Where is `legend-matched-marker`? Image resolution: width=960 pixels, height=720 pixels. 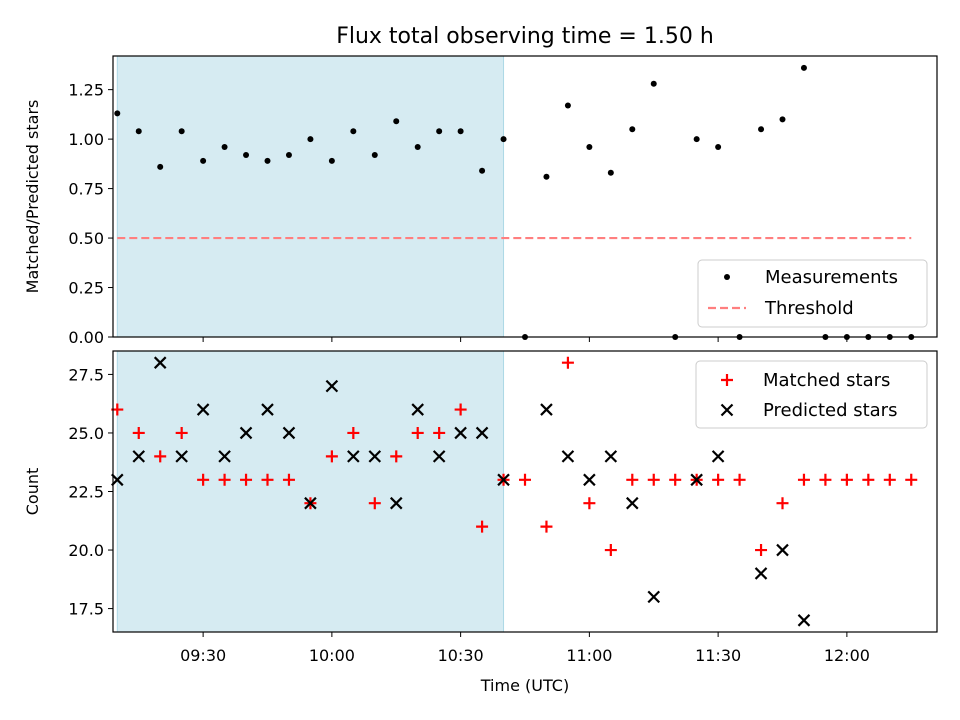 legend-matched-marker is located at coordinates (727, 380).